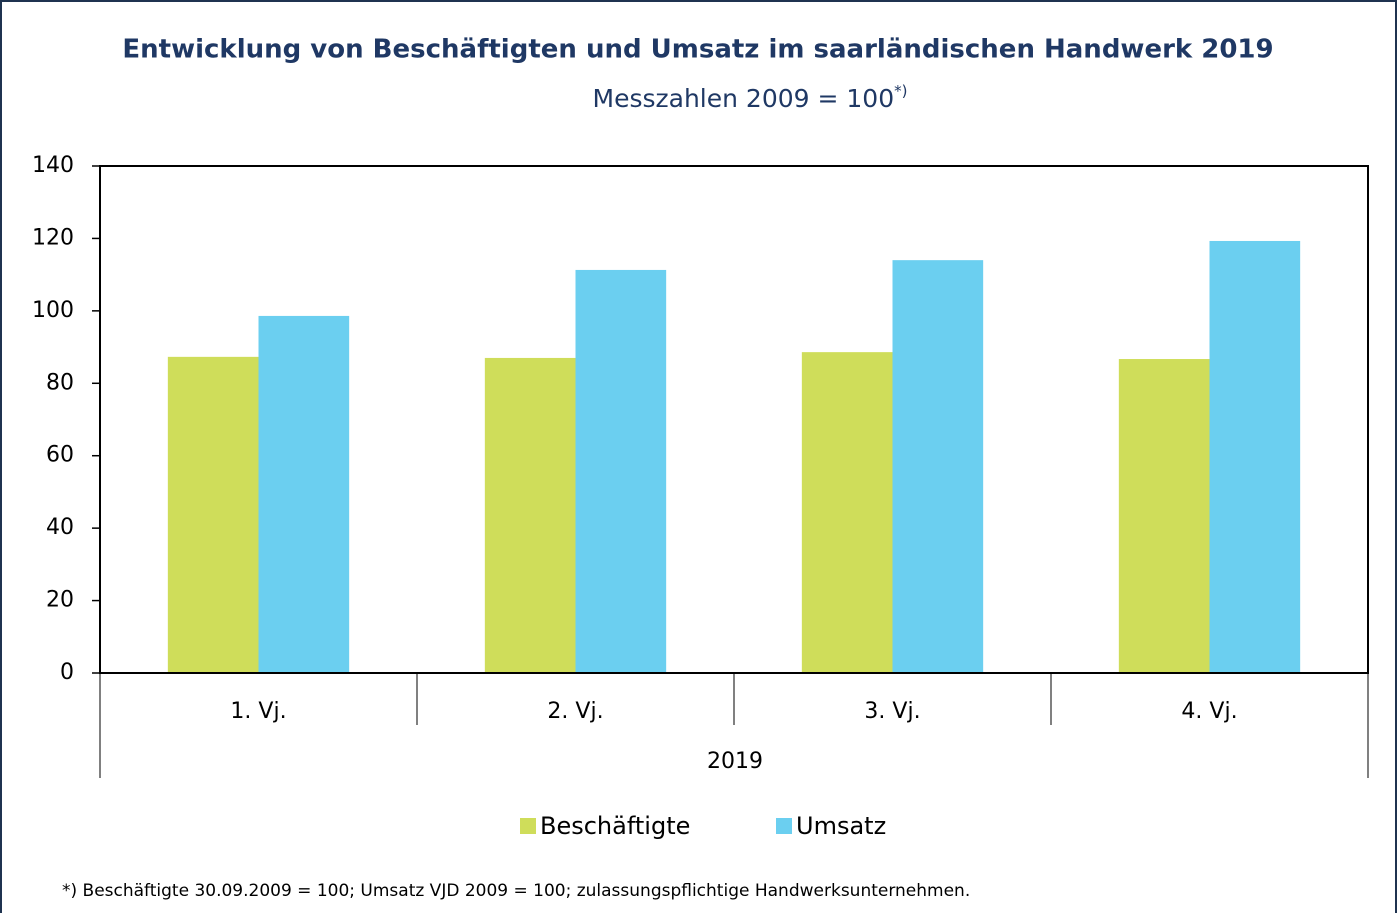 The height and width of the screenshot is (913, 1397). What do you see at coordinates (67, 672) in the screenshot?
I see `y-tick-label: 0` at bounding box center [67, 672].